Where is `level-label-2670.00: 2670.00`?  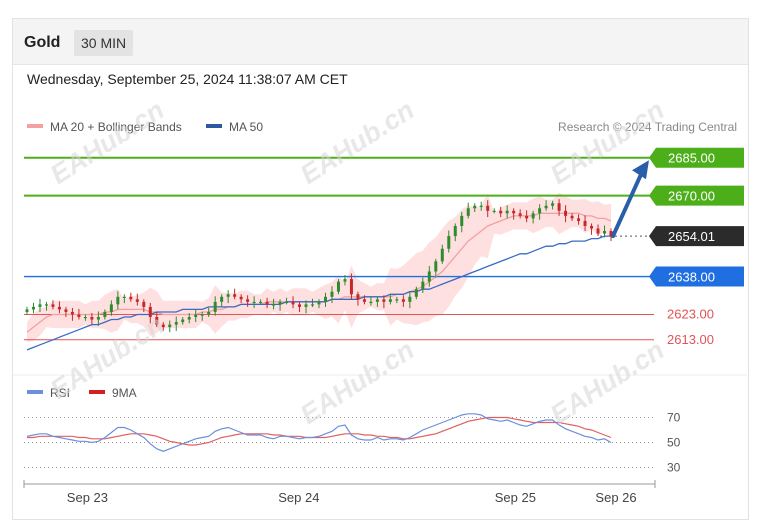
level-label-2670.00: 2670.00 is located at coordinates (691, 196).